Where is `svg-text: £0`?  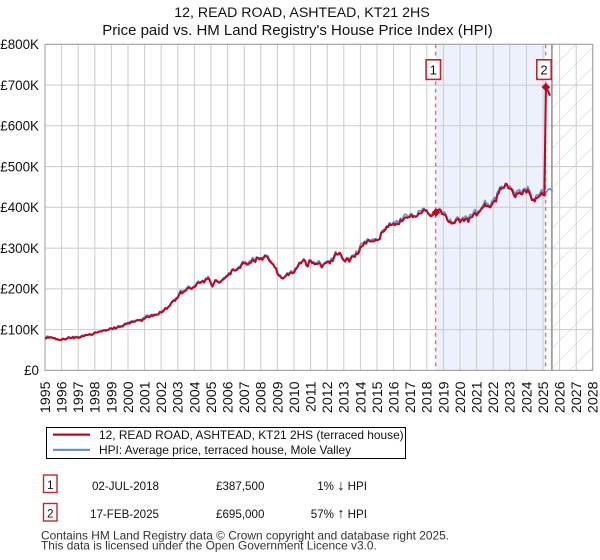 svg-text: £0 is located at coordinates (31, 370).